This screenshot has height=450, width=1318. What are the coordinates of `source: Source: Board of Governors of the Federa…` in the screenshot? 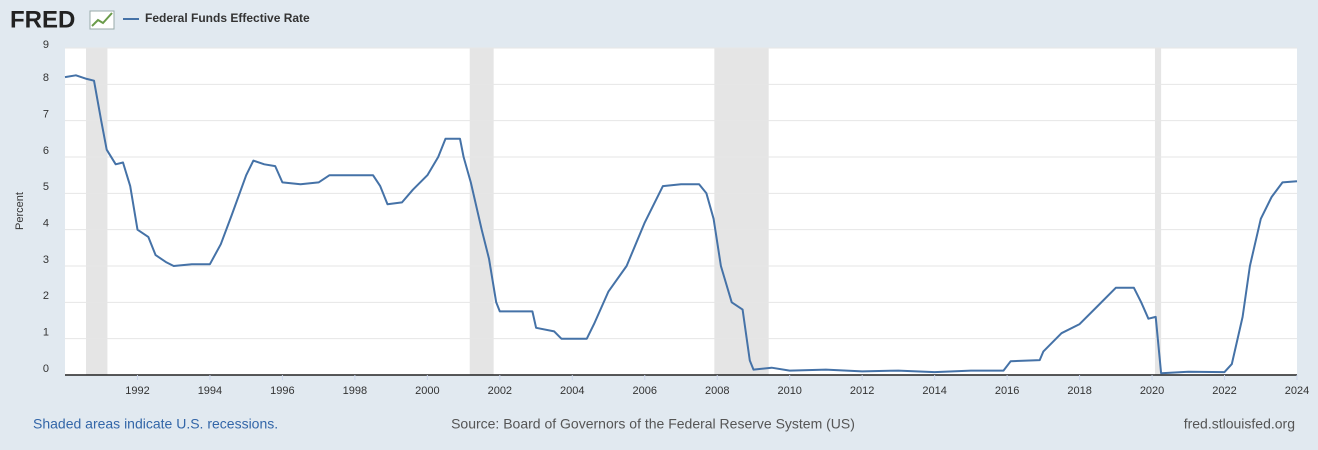 It's located at (653, 424).